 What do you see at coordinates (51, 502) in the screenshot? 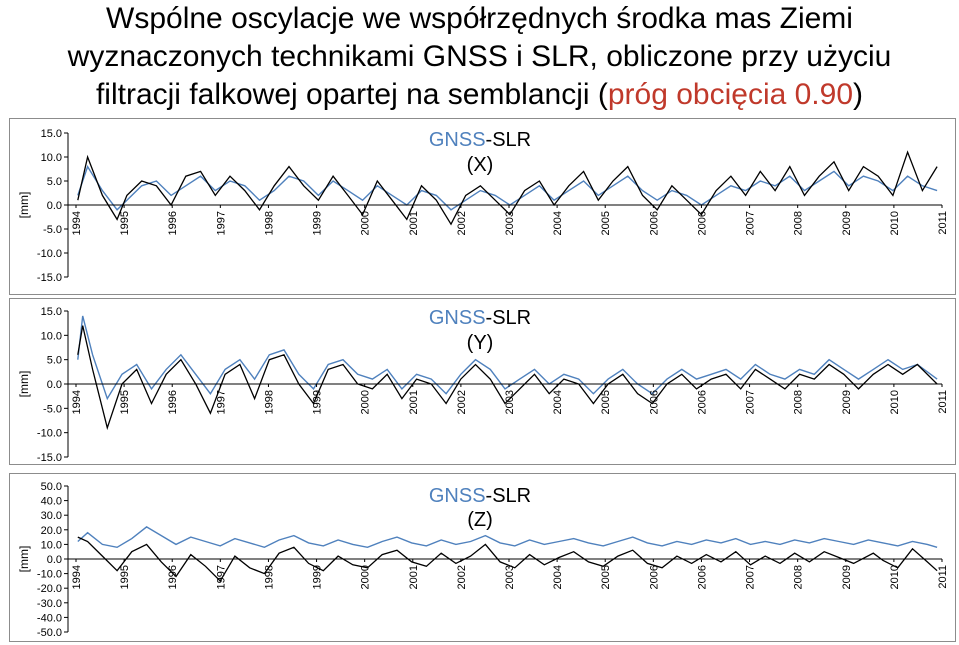
I see `y-tick-label: 40.0` at bounding box center [51, 502].